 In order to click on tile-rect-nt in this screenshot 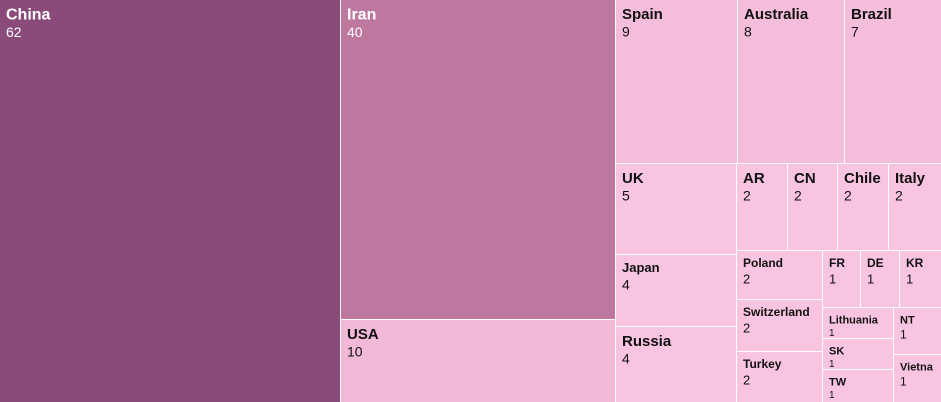, I will do `click(917, 331)`.